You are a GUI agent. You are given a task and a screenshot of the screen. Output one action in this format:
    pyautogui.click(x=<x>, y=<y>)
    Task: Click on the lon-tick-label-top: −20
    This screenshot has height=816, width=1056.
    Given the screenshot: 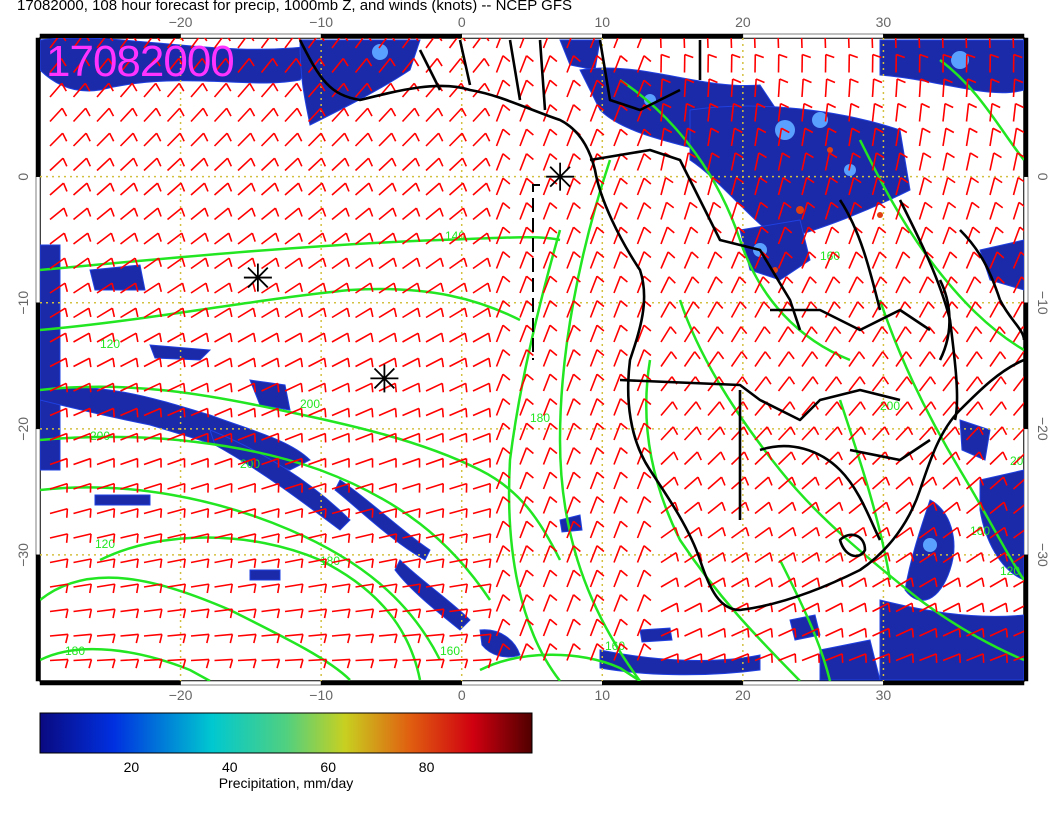 What is the action you would take?
    pyautogui.click(x=181, y=22)
    